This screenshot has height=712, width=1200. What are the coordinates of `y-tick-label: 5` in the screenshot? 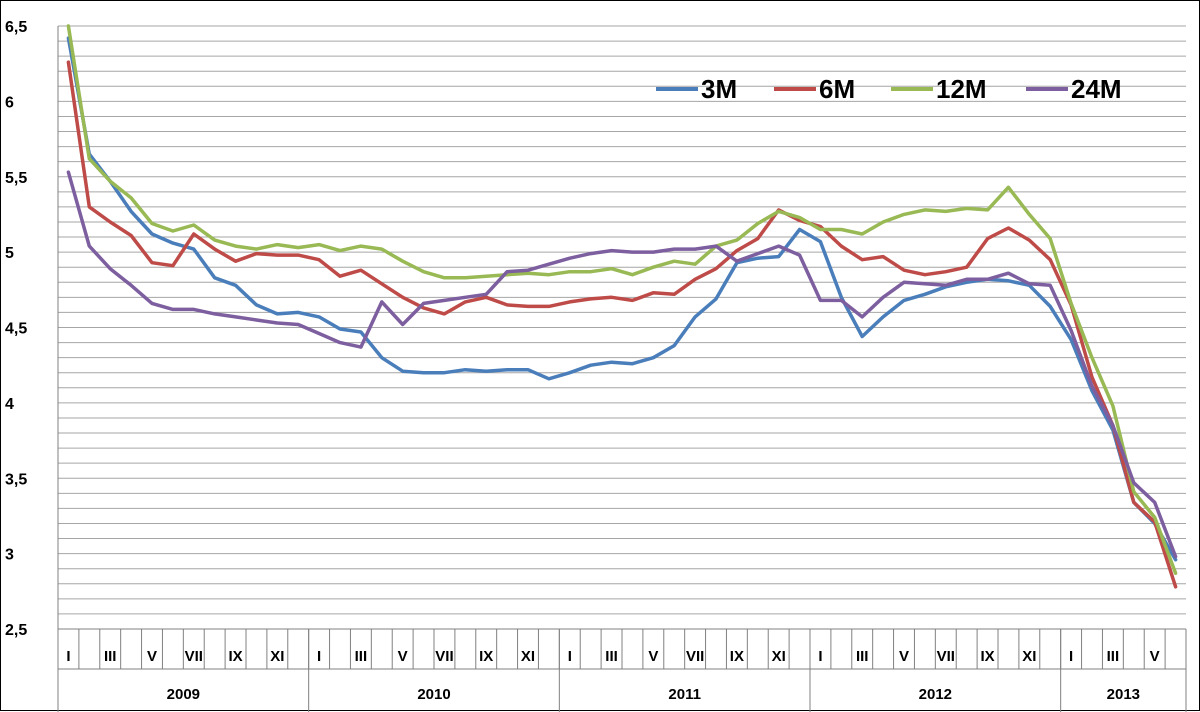 It's located at (9, 253).